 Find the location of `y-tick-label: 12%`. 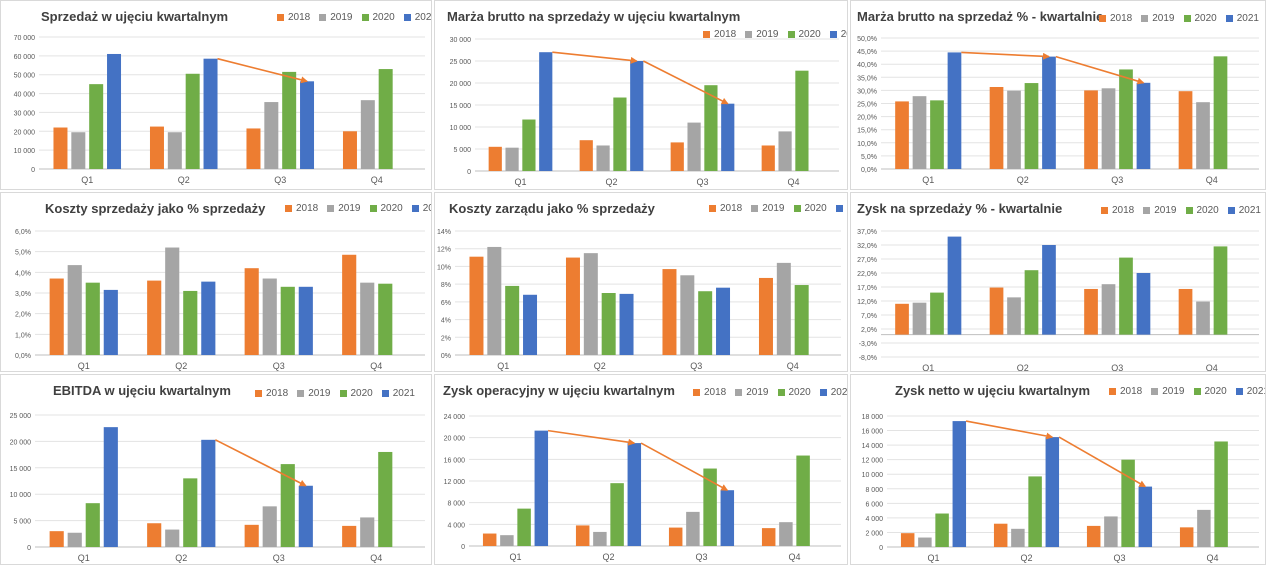

y-tick-label: 12% is located at coordinates (444, 250).